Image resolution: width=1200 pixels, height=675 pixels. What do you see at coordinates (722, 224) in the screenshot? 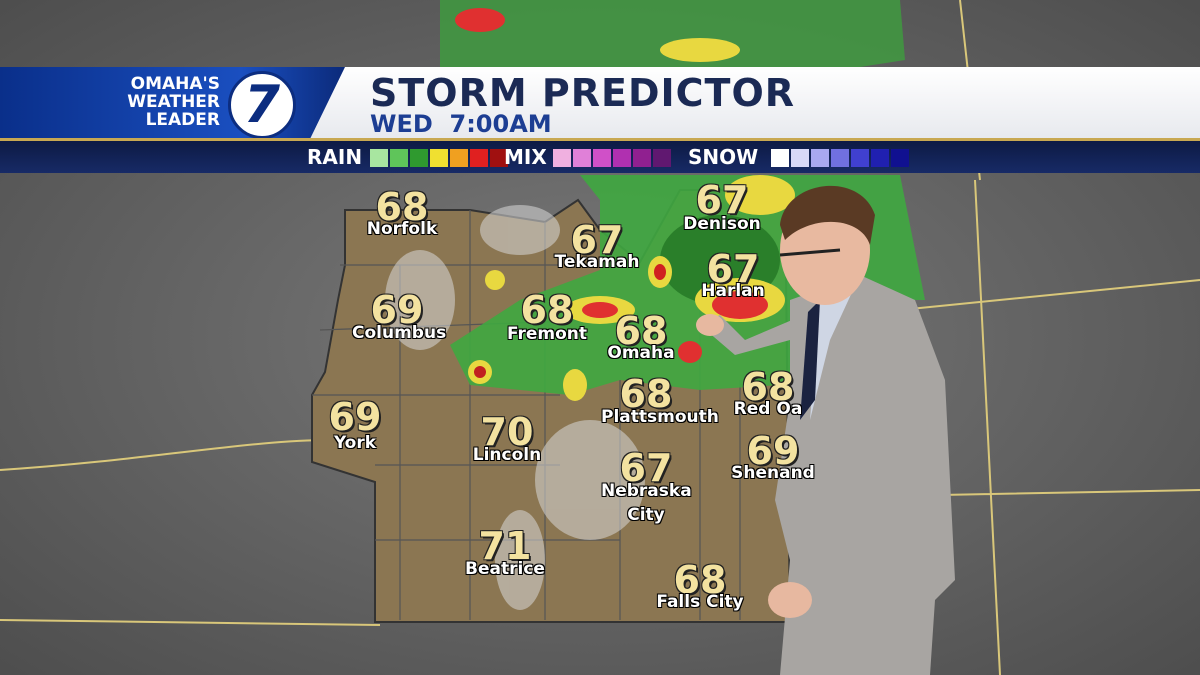
I see `city-name: Denison` at bounding box center [722, 224].